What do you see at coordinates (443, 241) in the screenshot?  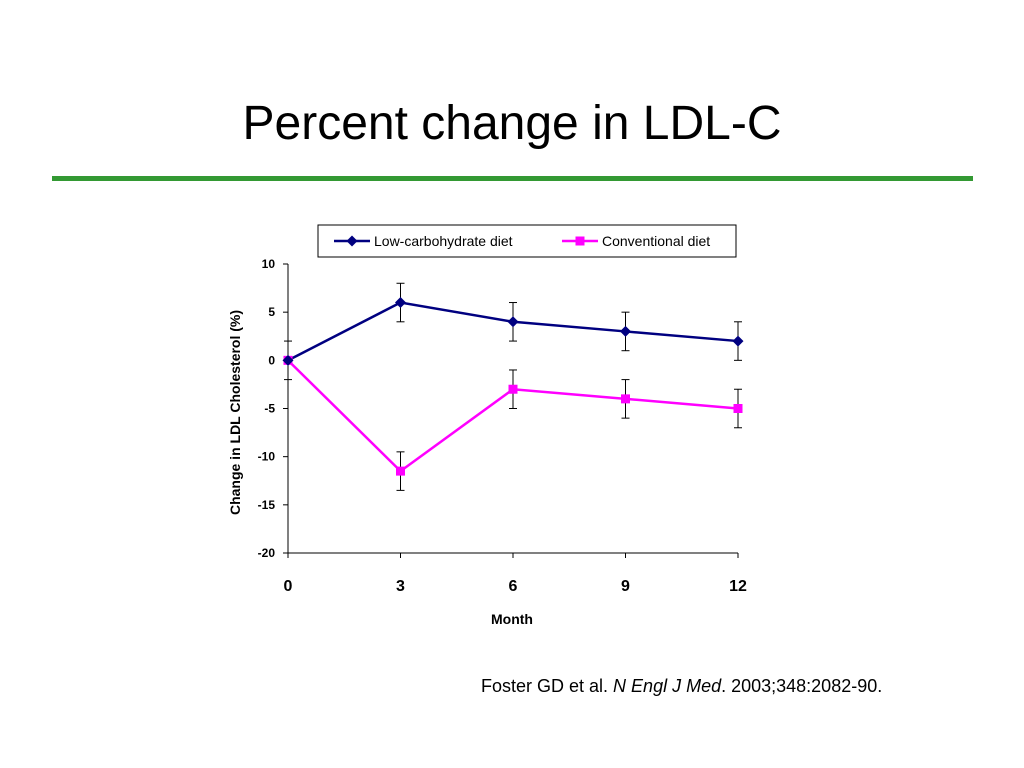 I see `legend-label: Low-carbohydrate diet` at bounding box center [443, 241].